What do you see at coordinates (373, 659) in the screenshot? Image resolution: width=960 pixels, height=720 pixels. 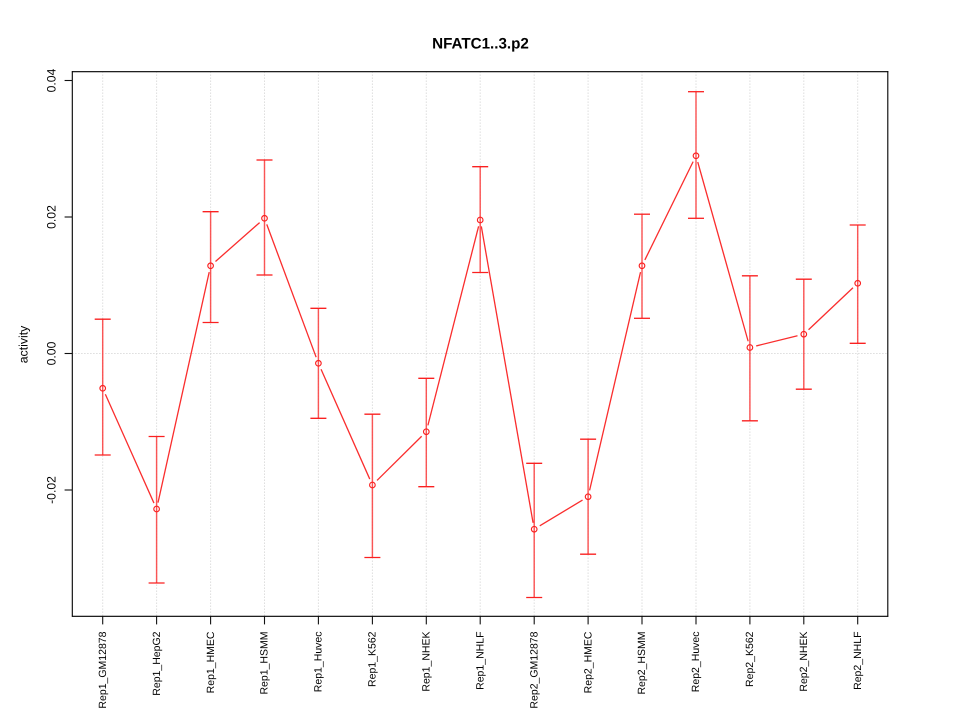 I see `svg-text: Rep1_K562` at bounding box center [373, 659].